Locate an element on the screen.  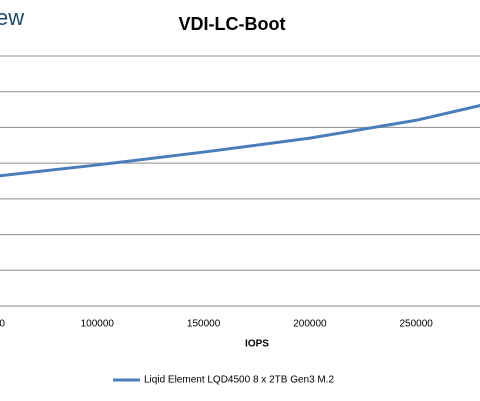
logo: ew is located at coordinates (12, 17).